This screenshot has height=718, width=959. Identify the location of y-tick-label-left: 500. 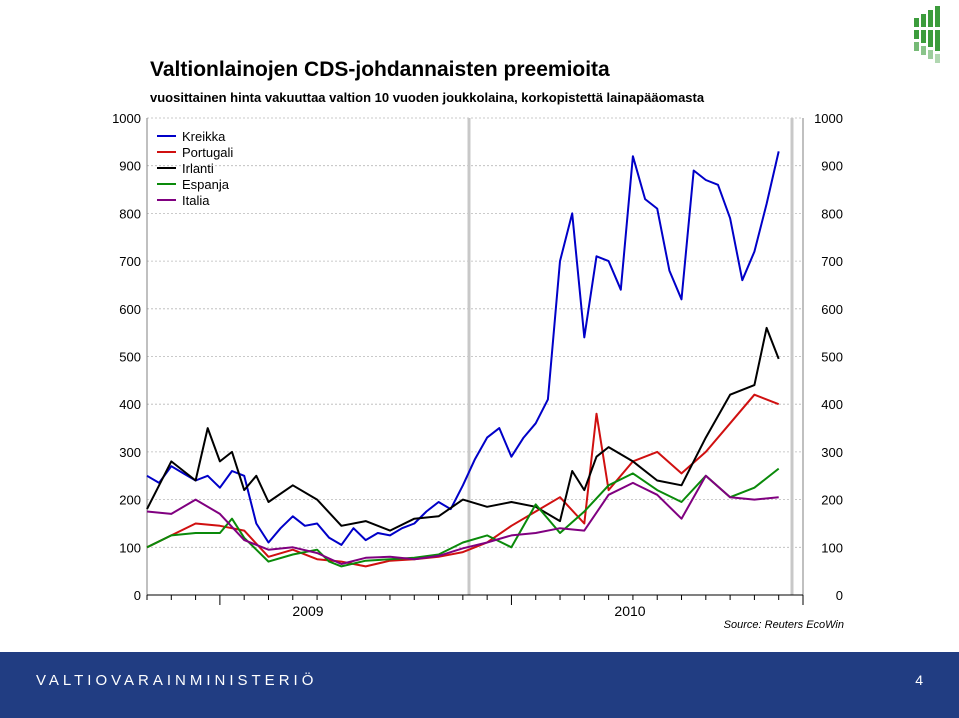
(130, 357).